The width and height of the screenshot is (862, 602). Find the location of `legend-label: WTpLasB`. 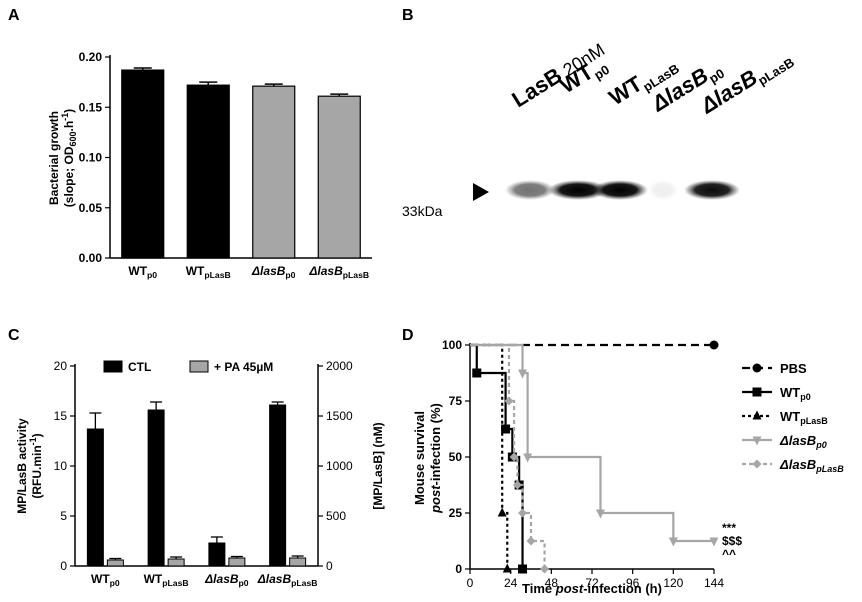

legend-label: WTpLasB is located at coordinates (804, 417).